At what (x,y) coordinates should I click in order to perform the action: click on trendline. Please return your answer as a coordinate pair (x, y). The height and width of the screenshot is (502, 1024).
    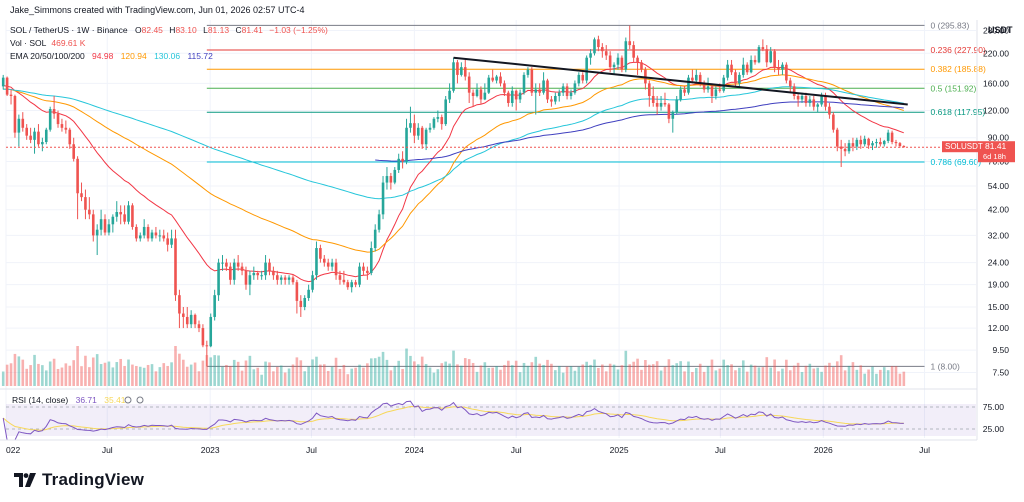
    Looking at the image, I should click on (680, 81).